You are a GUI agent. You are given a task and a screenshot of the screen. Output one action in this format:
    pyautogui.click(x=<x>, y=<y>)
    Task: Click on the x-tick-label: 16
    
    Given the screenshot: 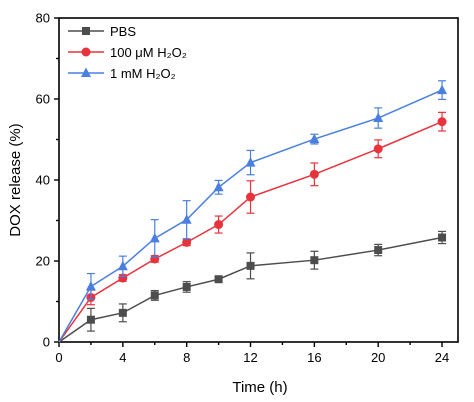 What is the action you would take?
    pyautogui.click(x=314, y=357)
    